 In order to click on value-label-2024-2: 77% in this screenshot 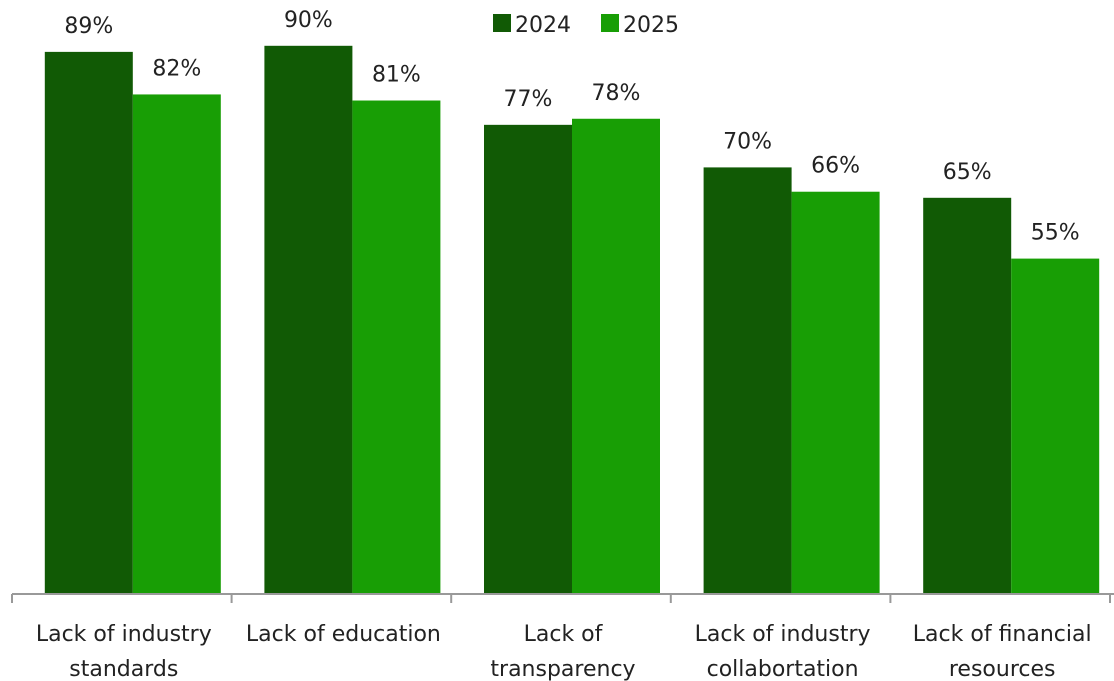, I will do `click(528, 99)`.